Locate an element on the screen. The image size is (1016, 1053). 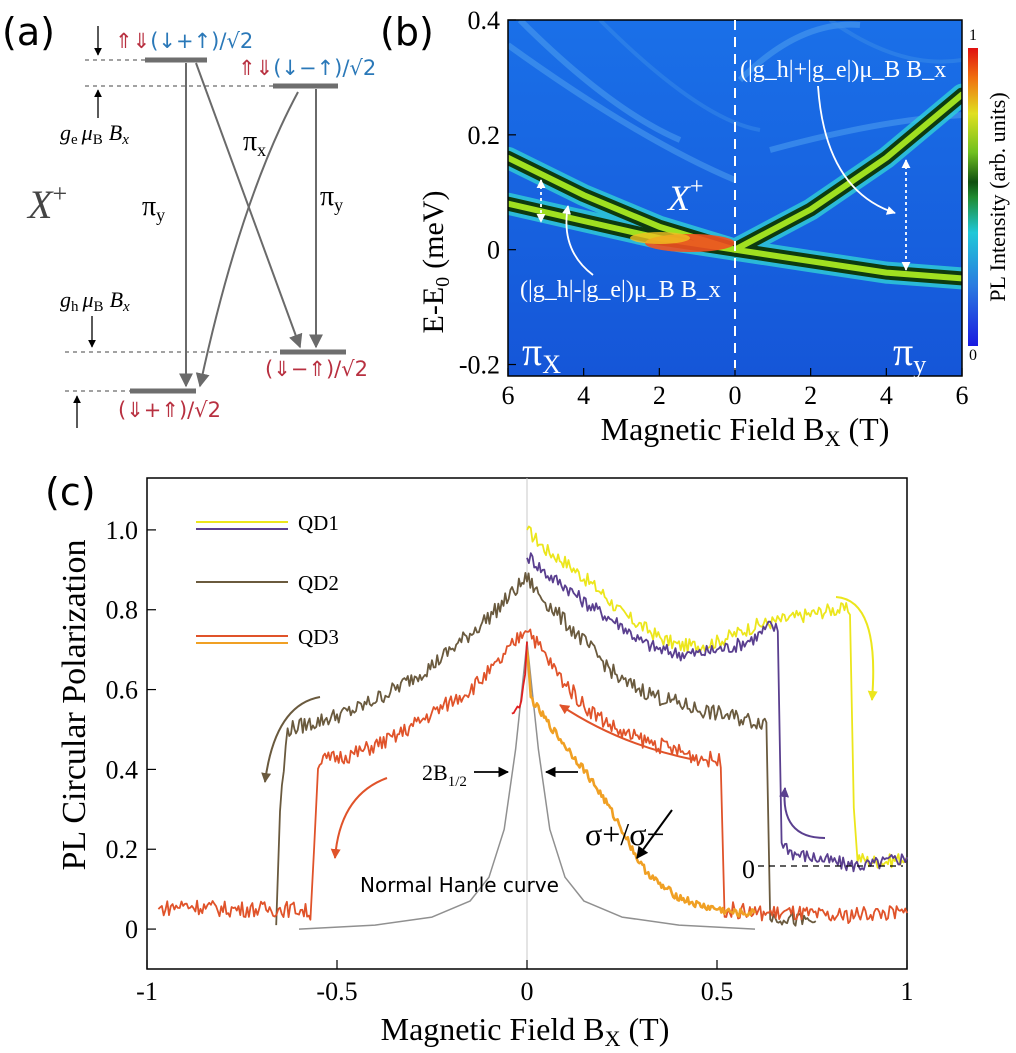
panel-b-x-ticks: 6 4 2 0 2 4 6 is located at coordinates (735, 389).